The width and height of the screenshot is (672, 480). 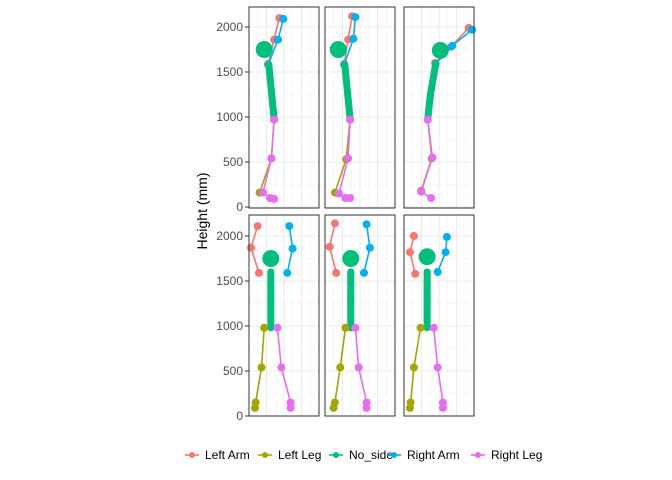 I want to click on legend-item: Right Leg, so click(x=506, y=455).